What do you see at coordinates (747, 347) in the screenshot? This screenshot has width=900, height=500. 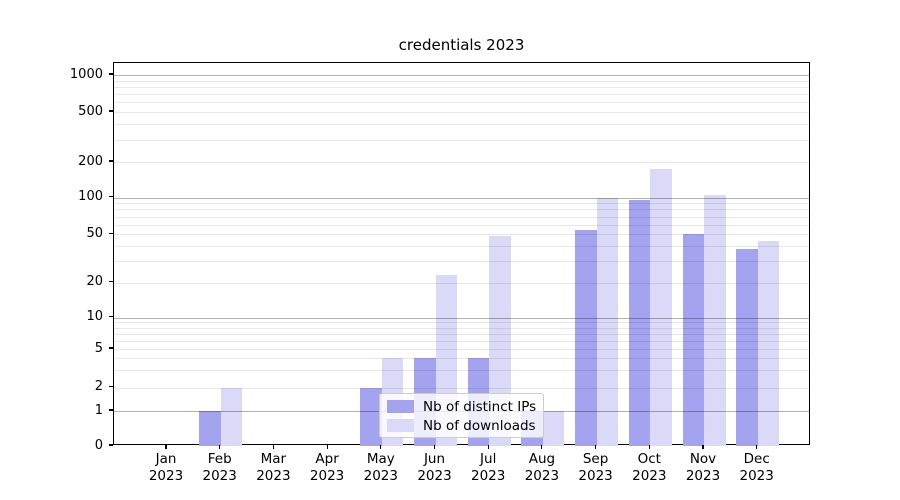 I see `bar-dec-distinct-ips` at bounding box center [747, 347].